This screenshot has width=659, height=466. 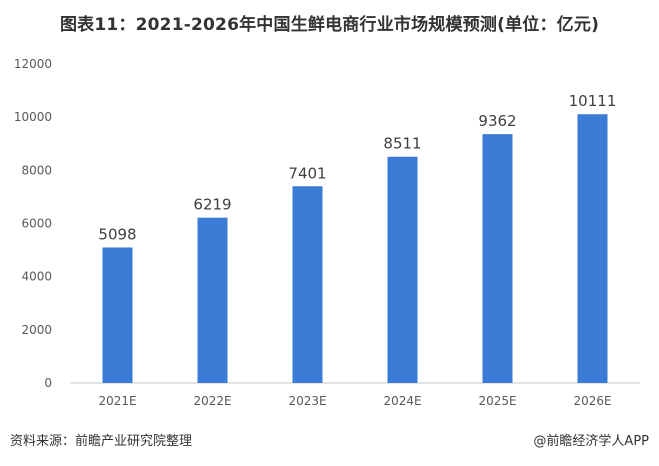 What do you see at coordinates (36, 170) in the screenshot?
I see `y-tick-label: 8000` at bounding box center [36, 170].